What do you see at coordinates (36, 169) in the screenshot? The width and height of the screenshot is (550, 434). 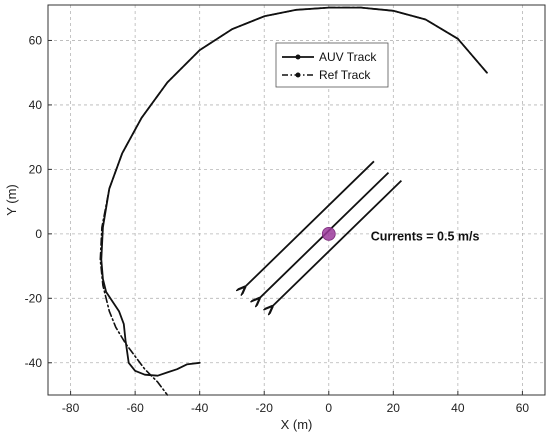 I see `y-tick-label: 20` at bounding box center [36, 169].